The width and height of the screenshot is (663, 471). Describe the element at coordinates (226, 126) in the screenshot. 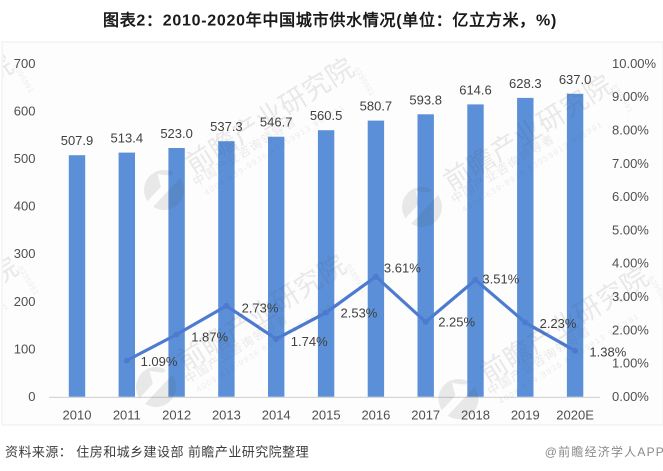

I see `svg-text: 537.3` at that location.